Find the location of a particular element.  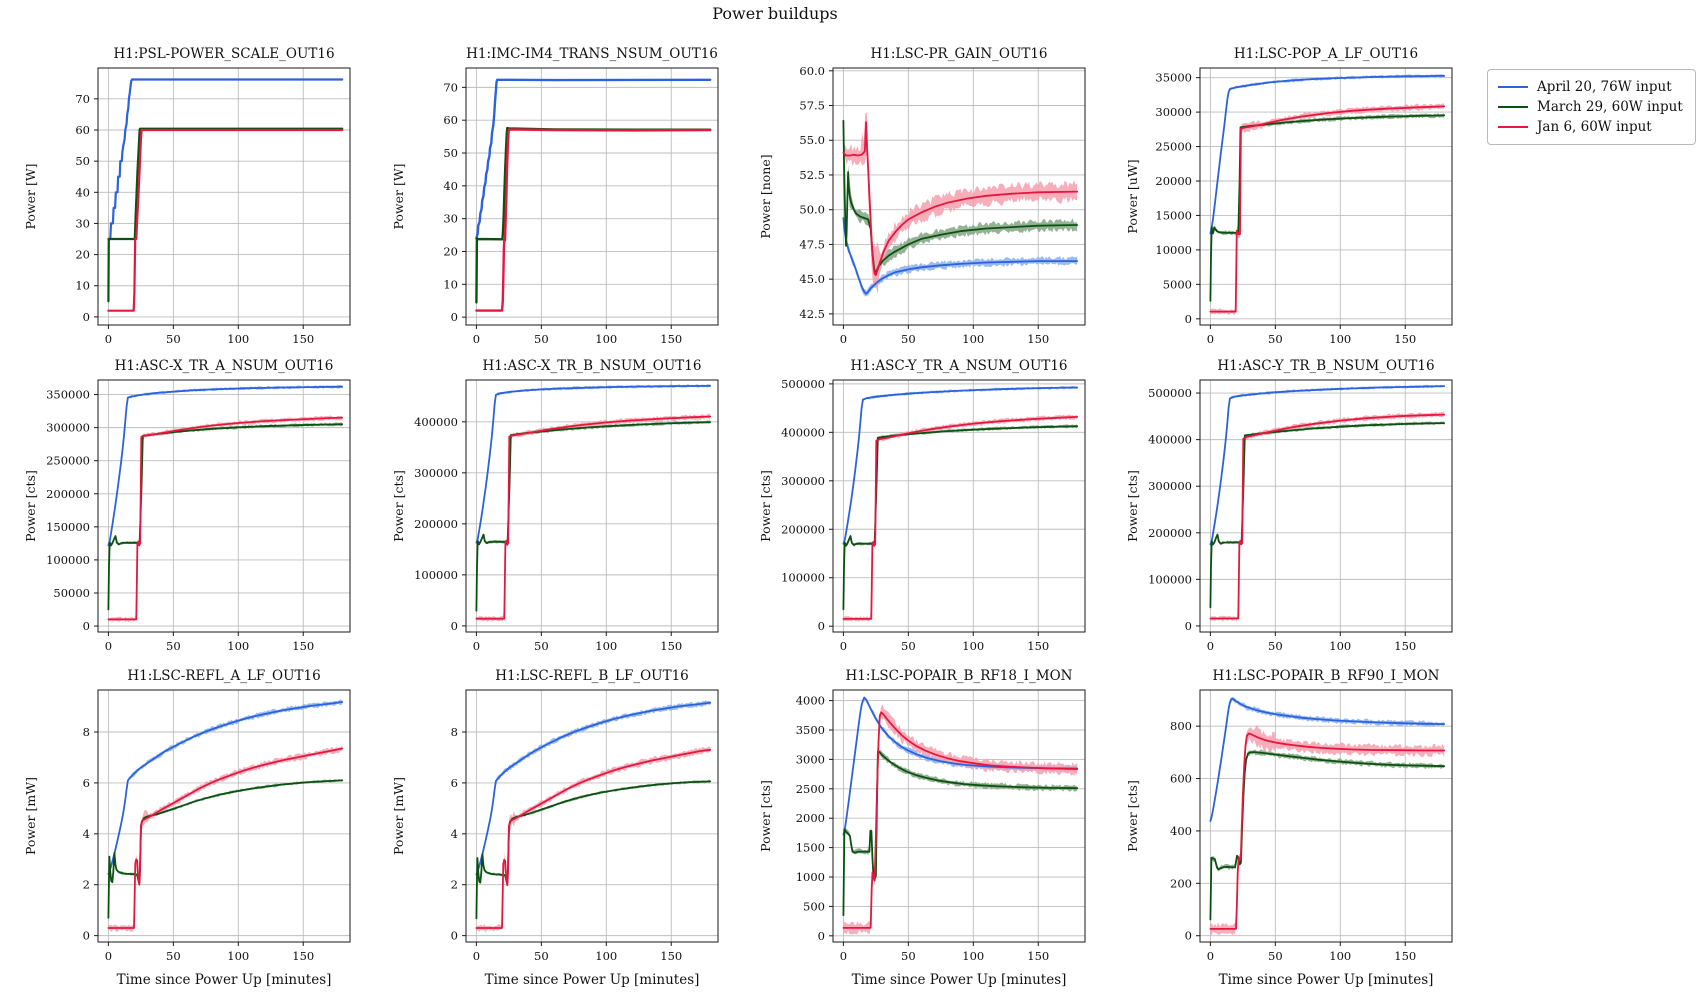

y-tick-label: 50000 is located at coordinates (71, 593).